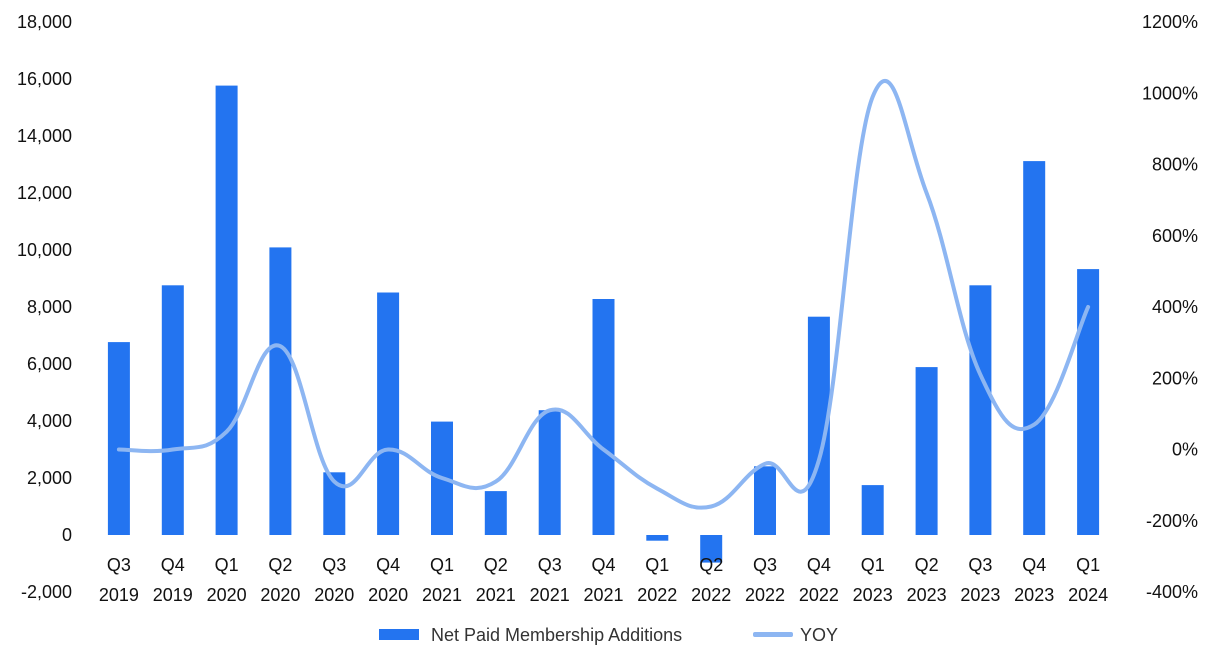 The width and height of the screenshot is (1210, 667). I want to click on legend-label-bar: Net Paid Membership Additions, so click(556, 635).